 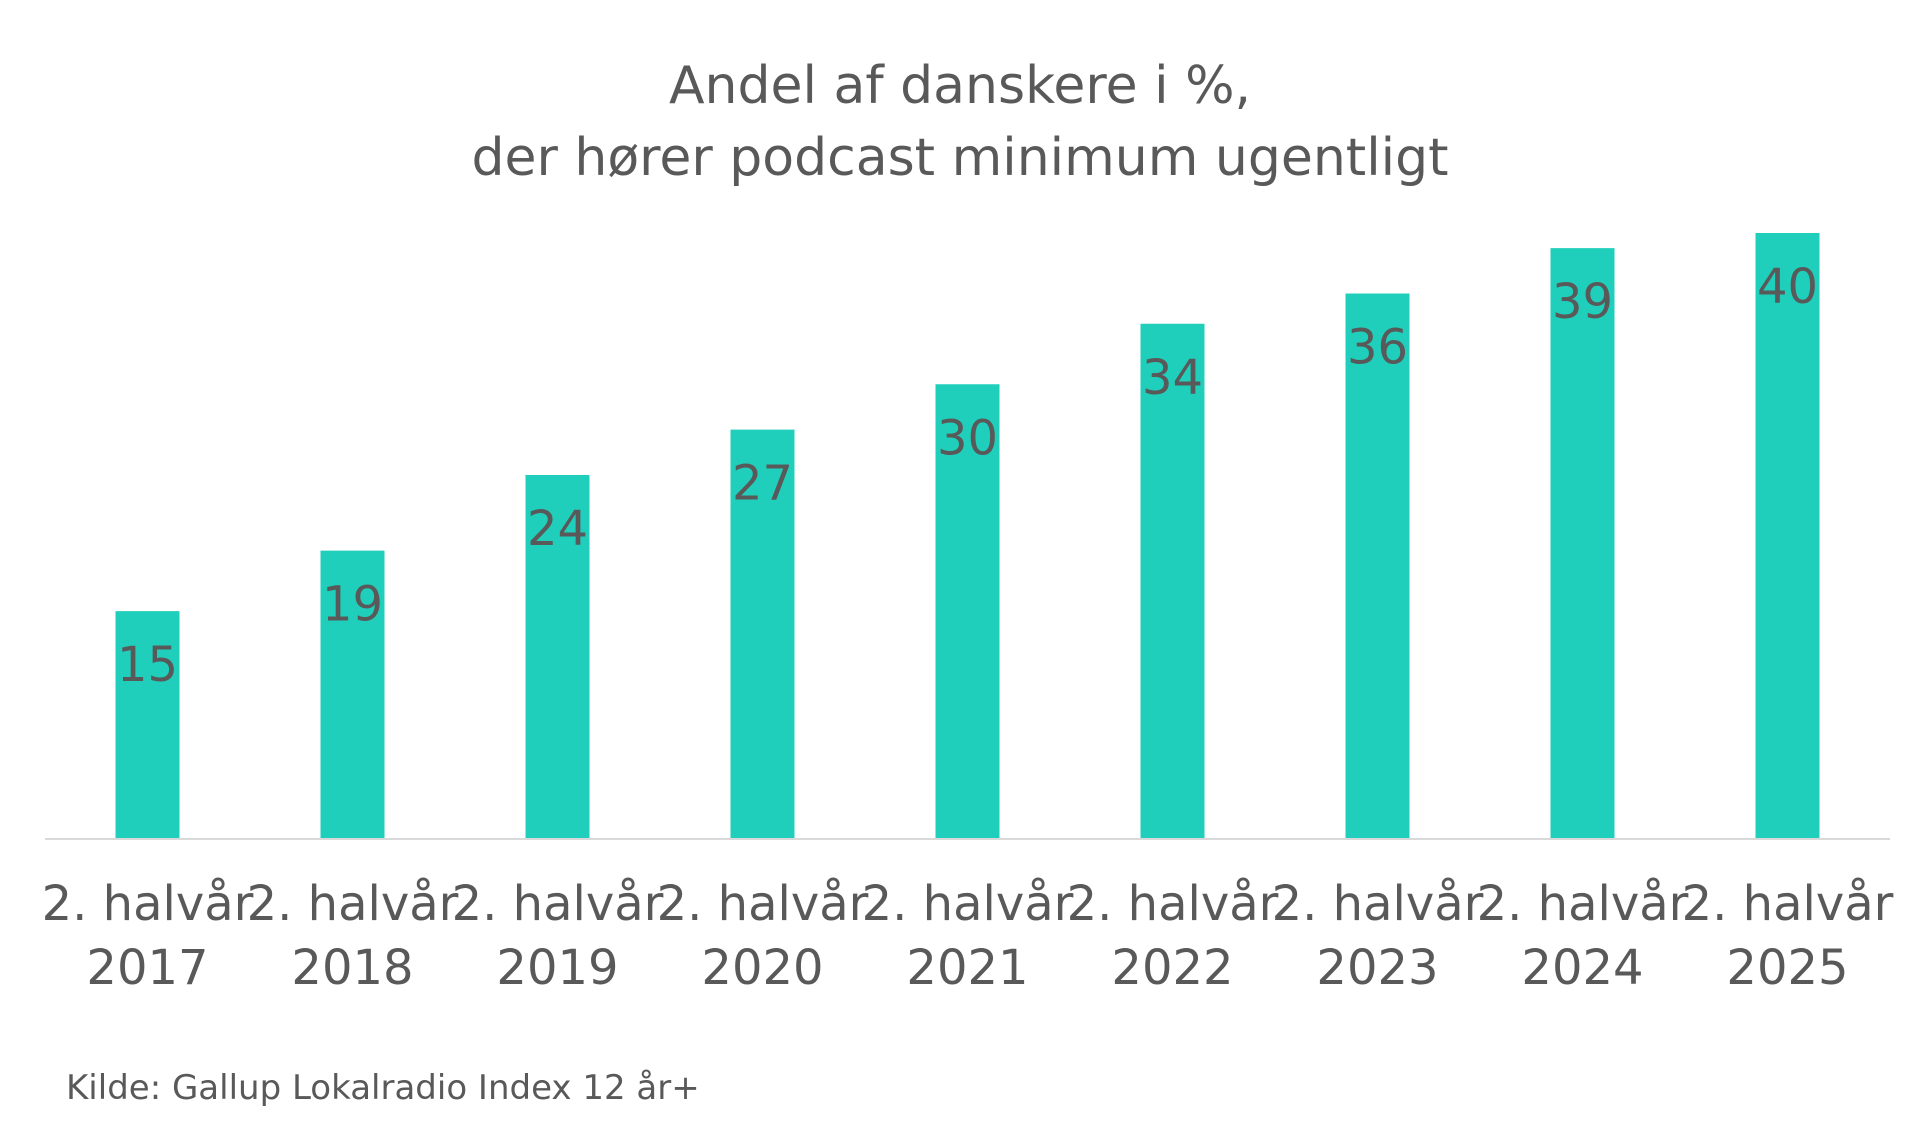 What do you see at coordinates (558, 936) in the screenshot?
I see `x-tick-label: 2. halvår 2019` at bounding box center [558, 936].